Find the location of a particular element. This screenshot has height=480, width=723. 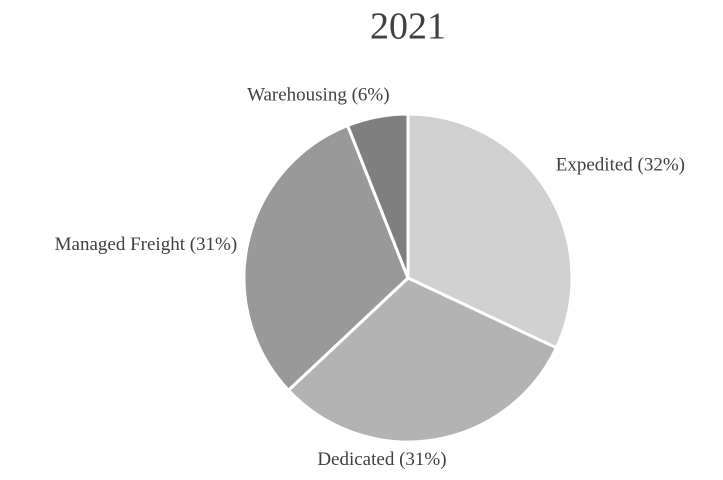

data-label: Warehousing (6%) is located at coordinates (318, 95).